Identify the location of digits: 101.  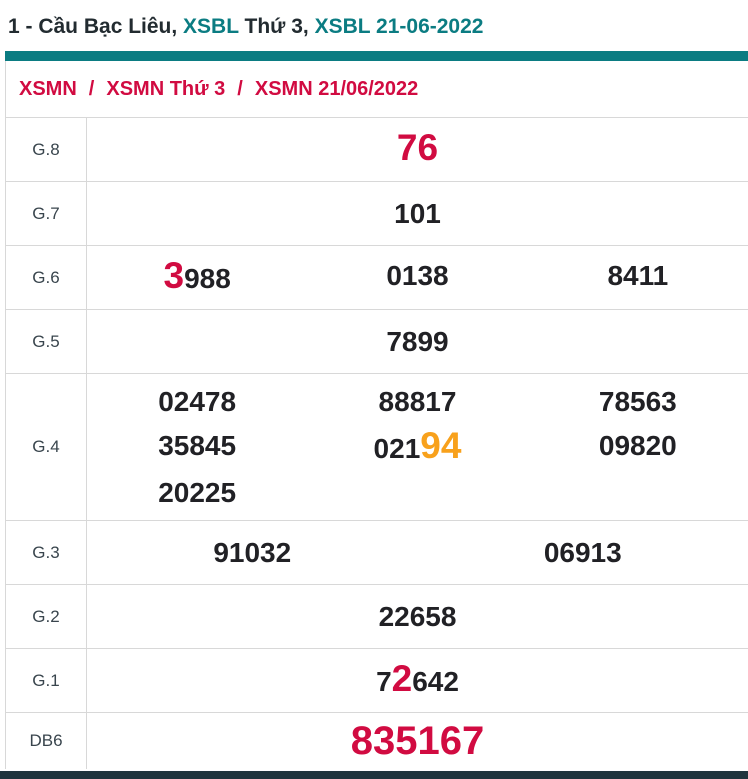
(417, 213).